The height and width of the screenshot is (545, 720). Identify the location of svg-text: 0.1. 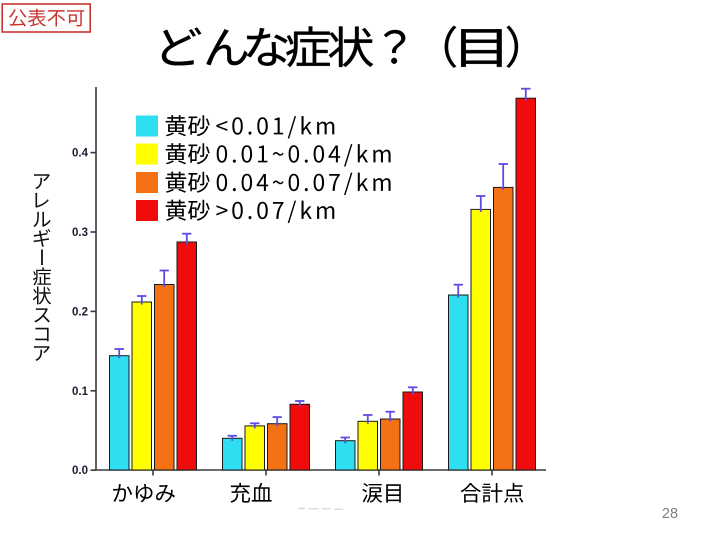
(80, 392).